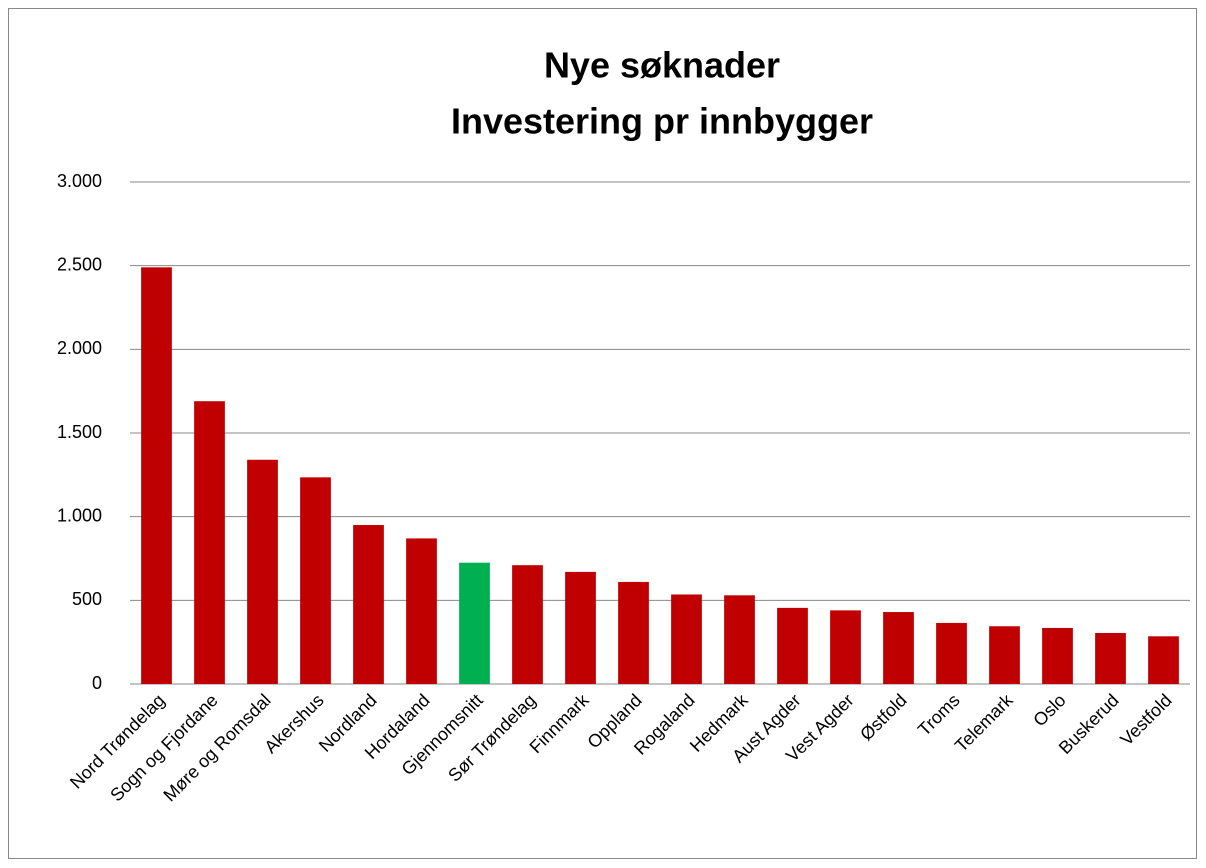  I want to click on y-tick-label: 1.000, so click(79, 515).